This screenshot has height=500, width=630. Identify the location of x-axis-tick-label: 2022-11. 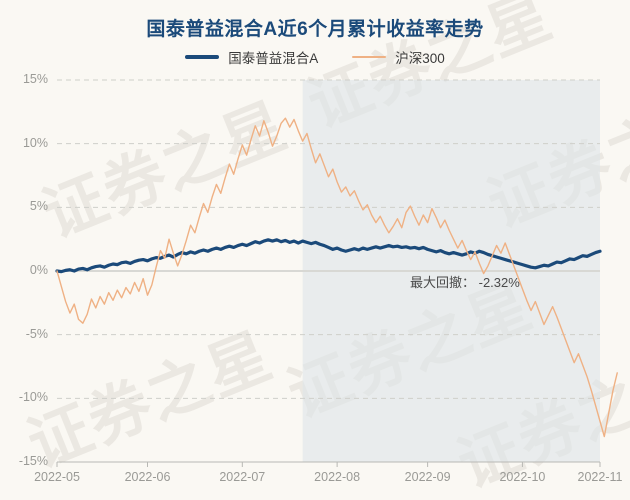
(600, 477).